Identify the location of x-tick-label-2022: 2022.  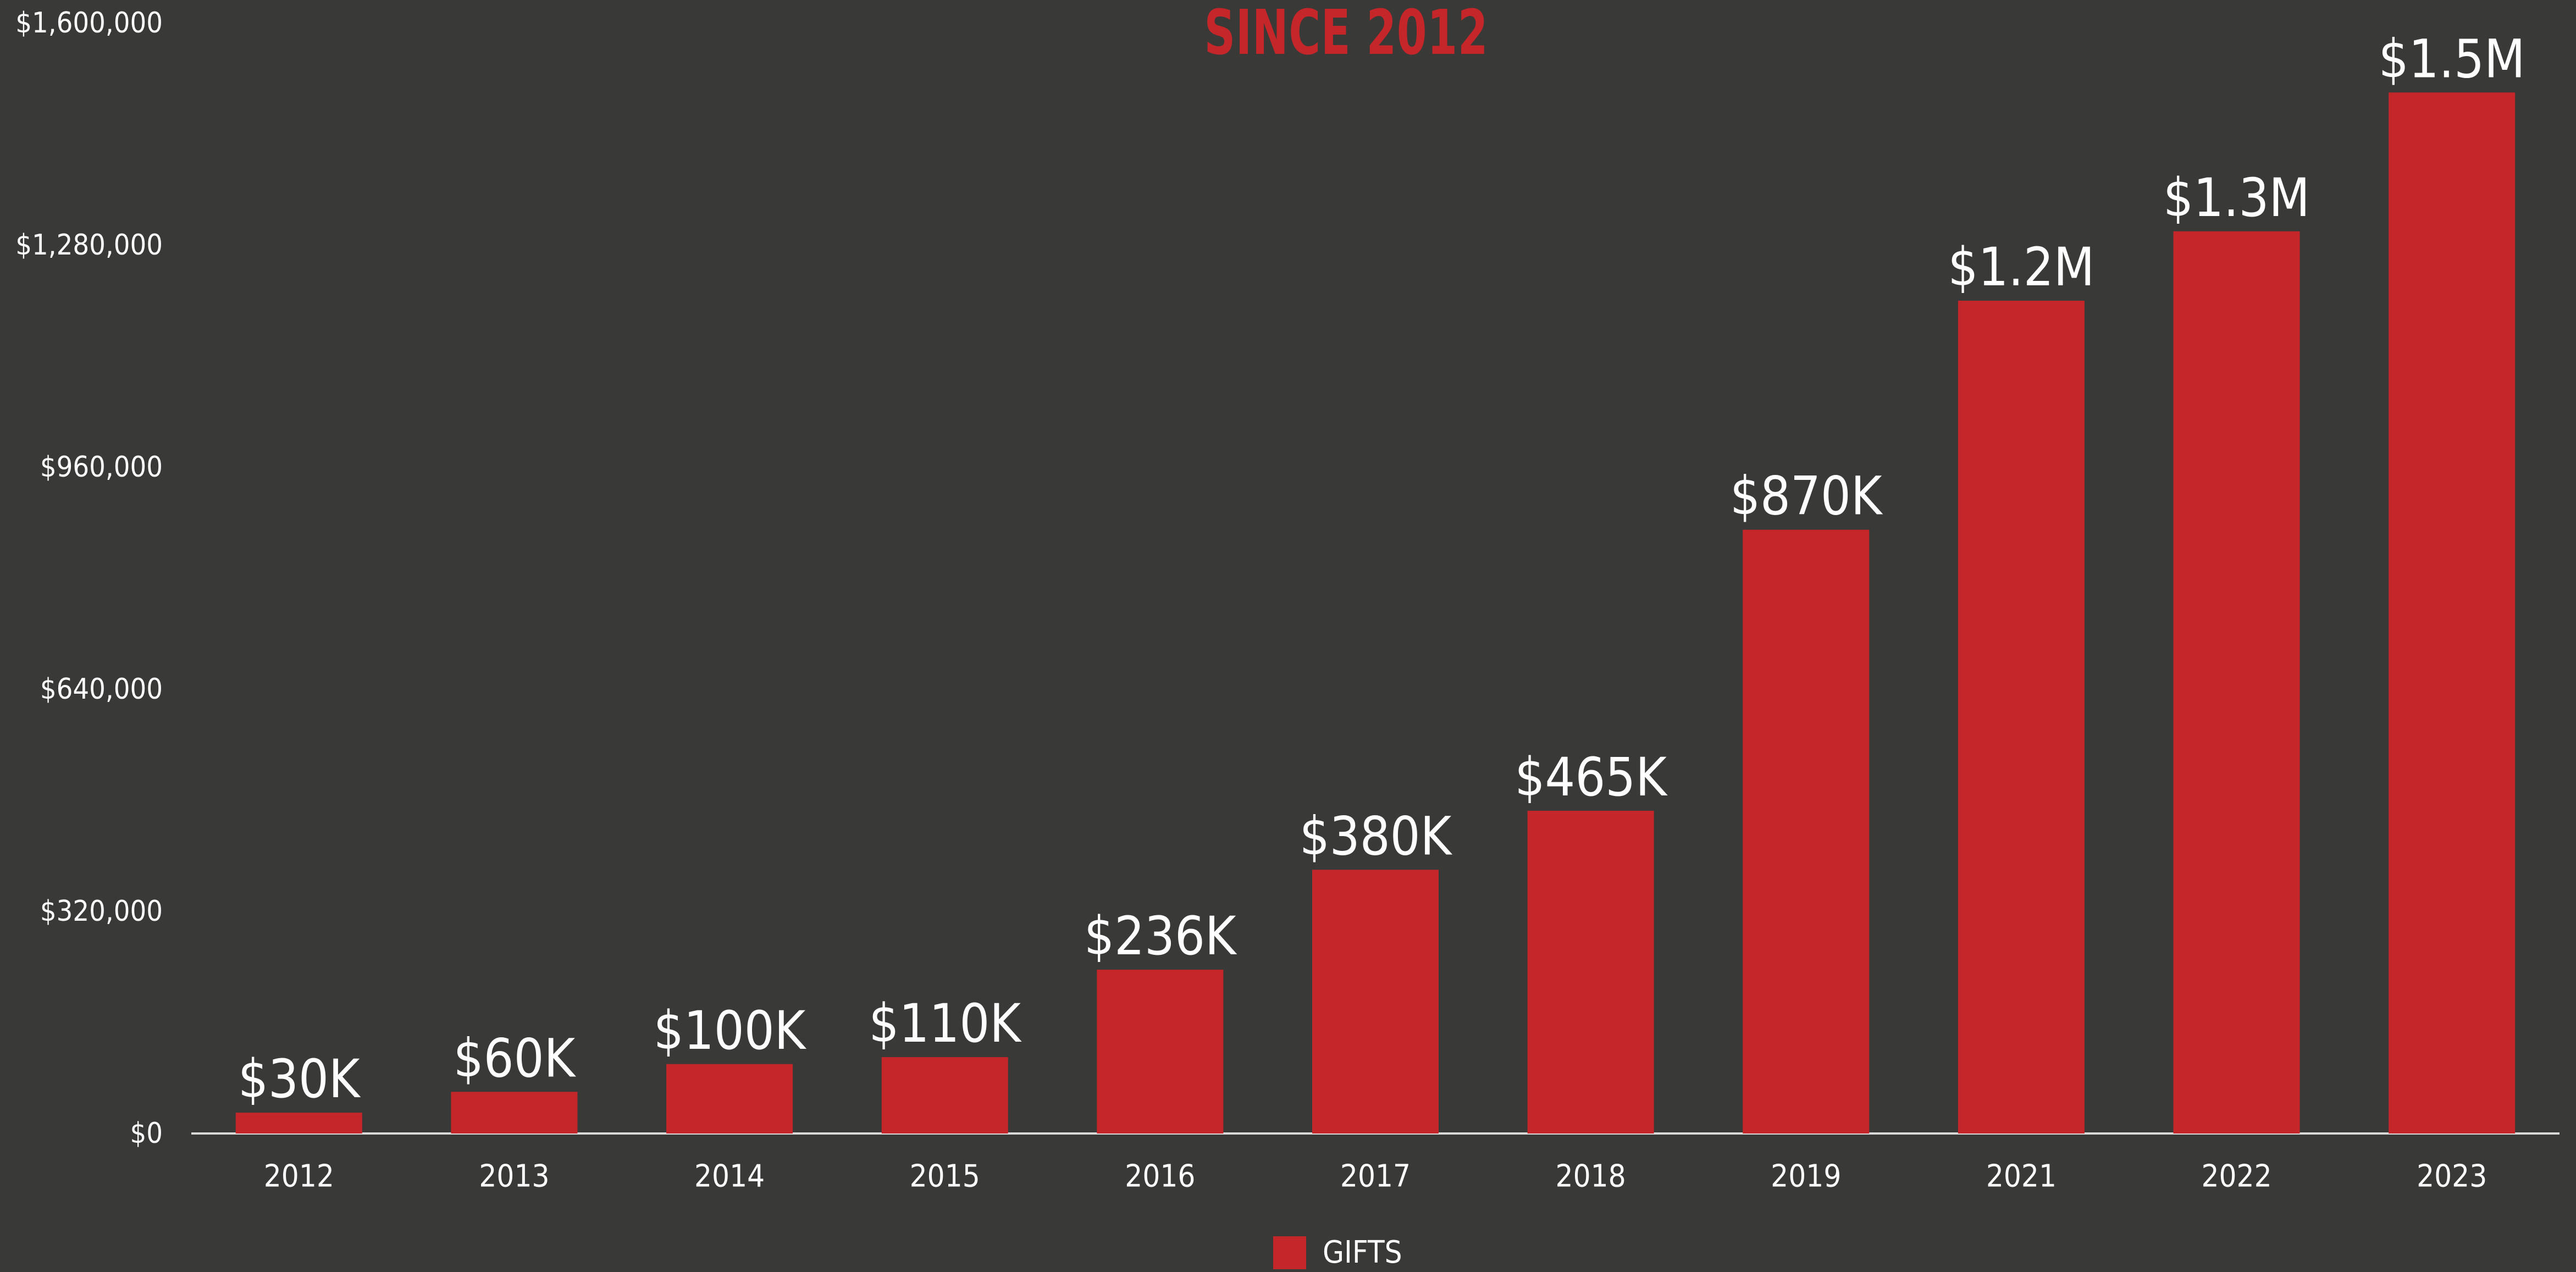
(2236, 1176).